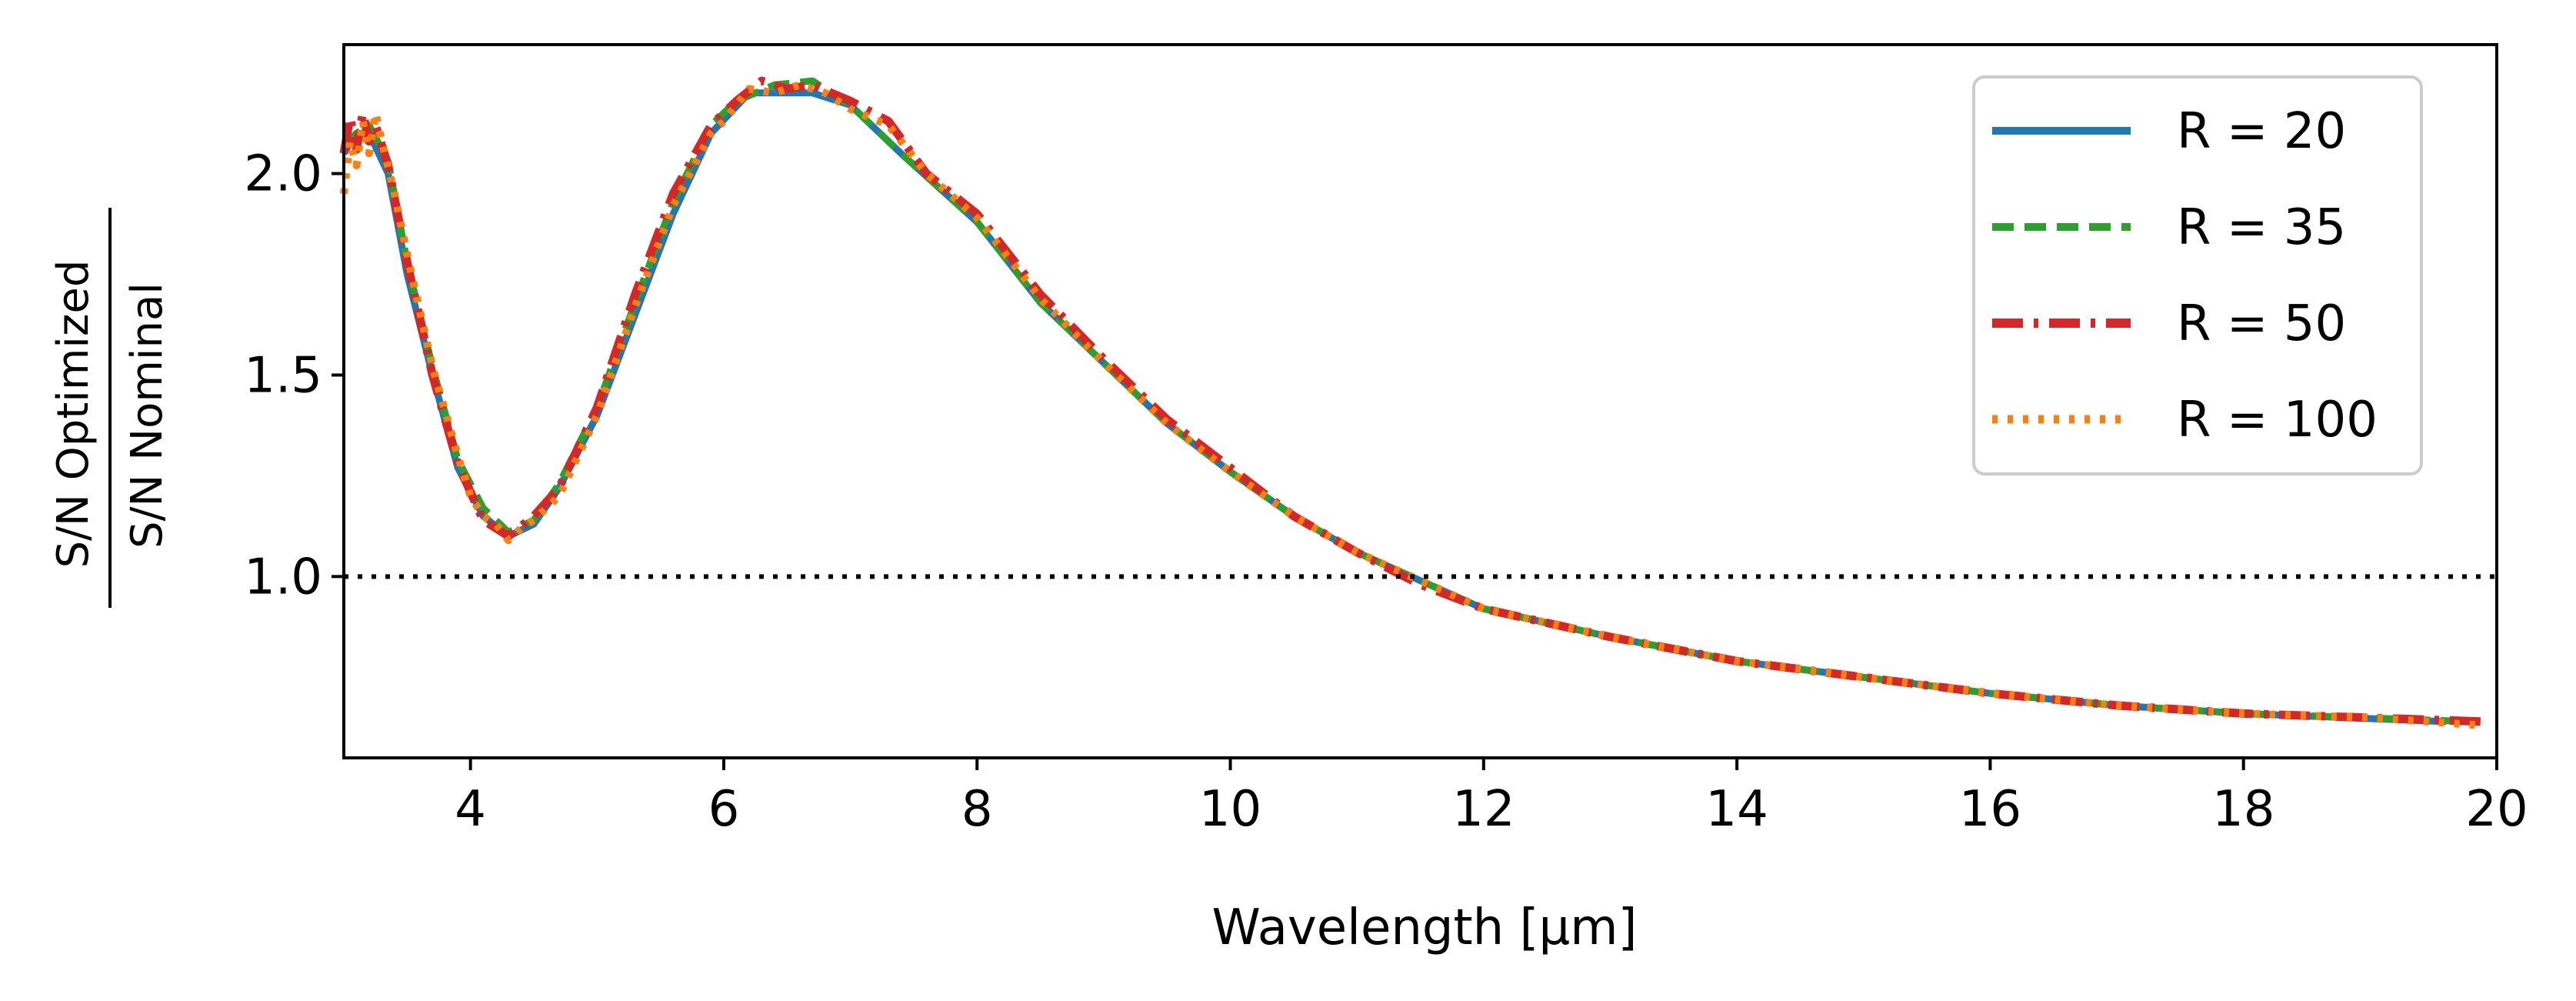  Describe the element at coordinates (283, 577) in the screenshot. I see `y-tick-label: 1.0` at that location.